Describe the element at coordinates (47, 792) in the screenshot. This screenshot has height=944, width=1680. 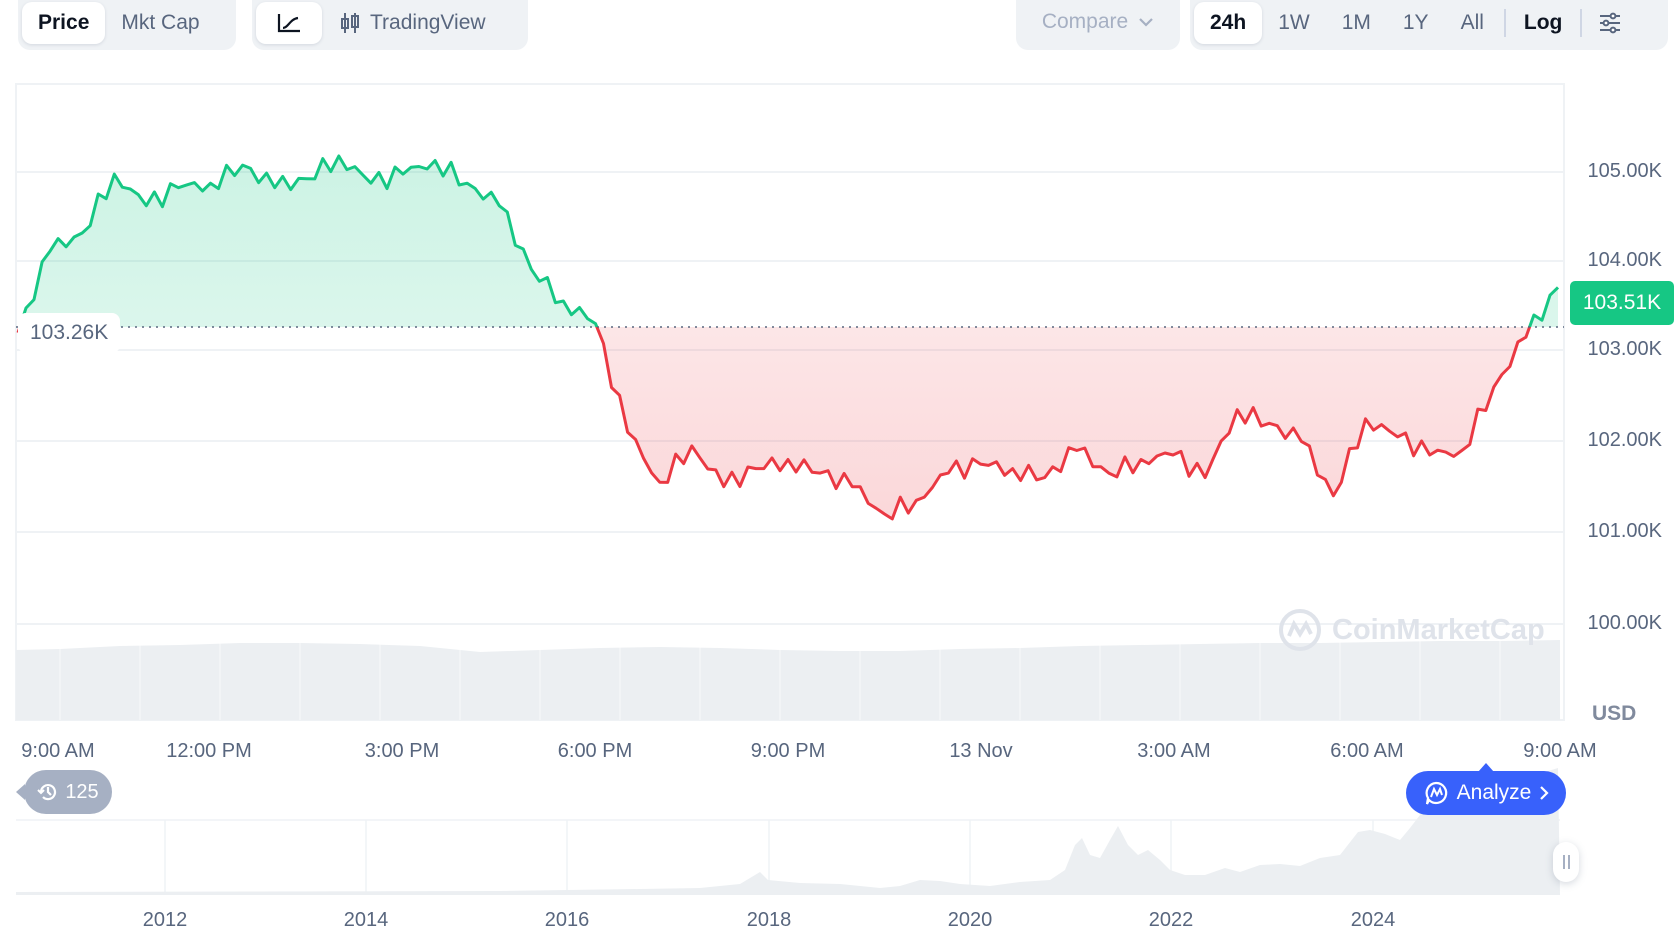
I see `history-icon` at that location.